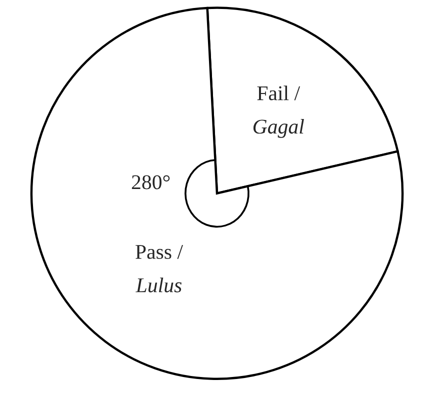  What do you see at coordinates (278, 112) in the screenshot?
I see `slice-label: Fail / Gagal` at bounding box center [278, 112].